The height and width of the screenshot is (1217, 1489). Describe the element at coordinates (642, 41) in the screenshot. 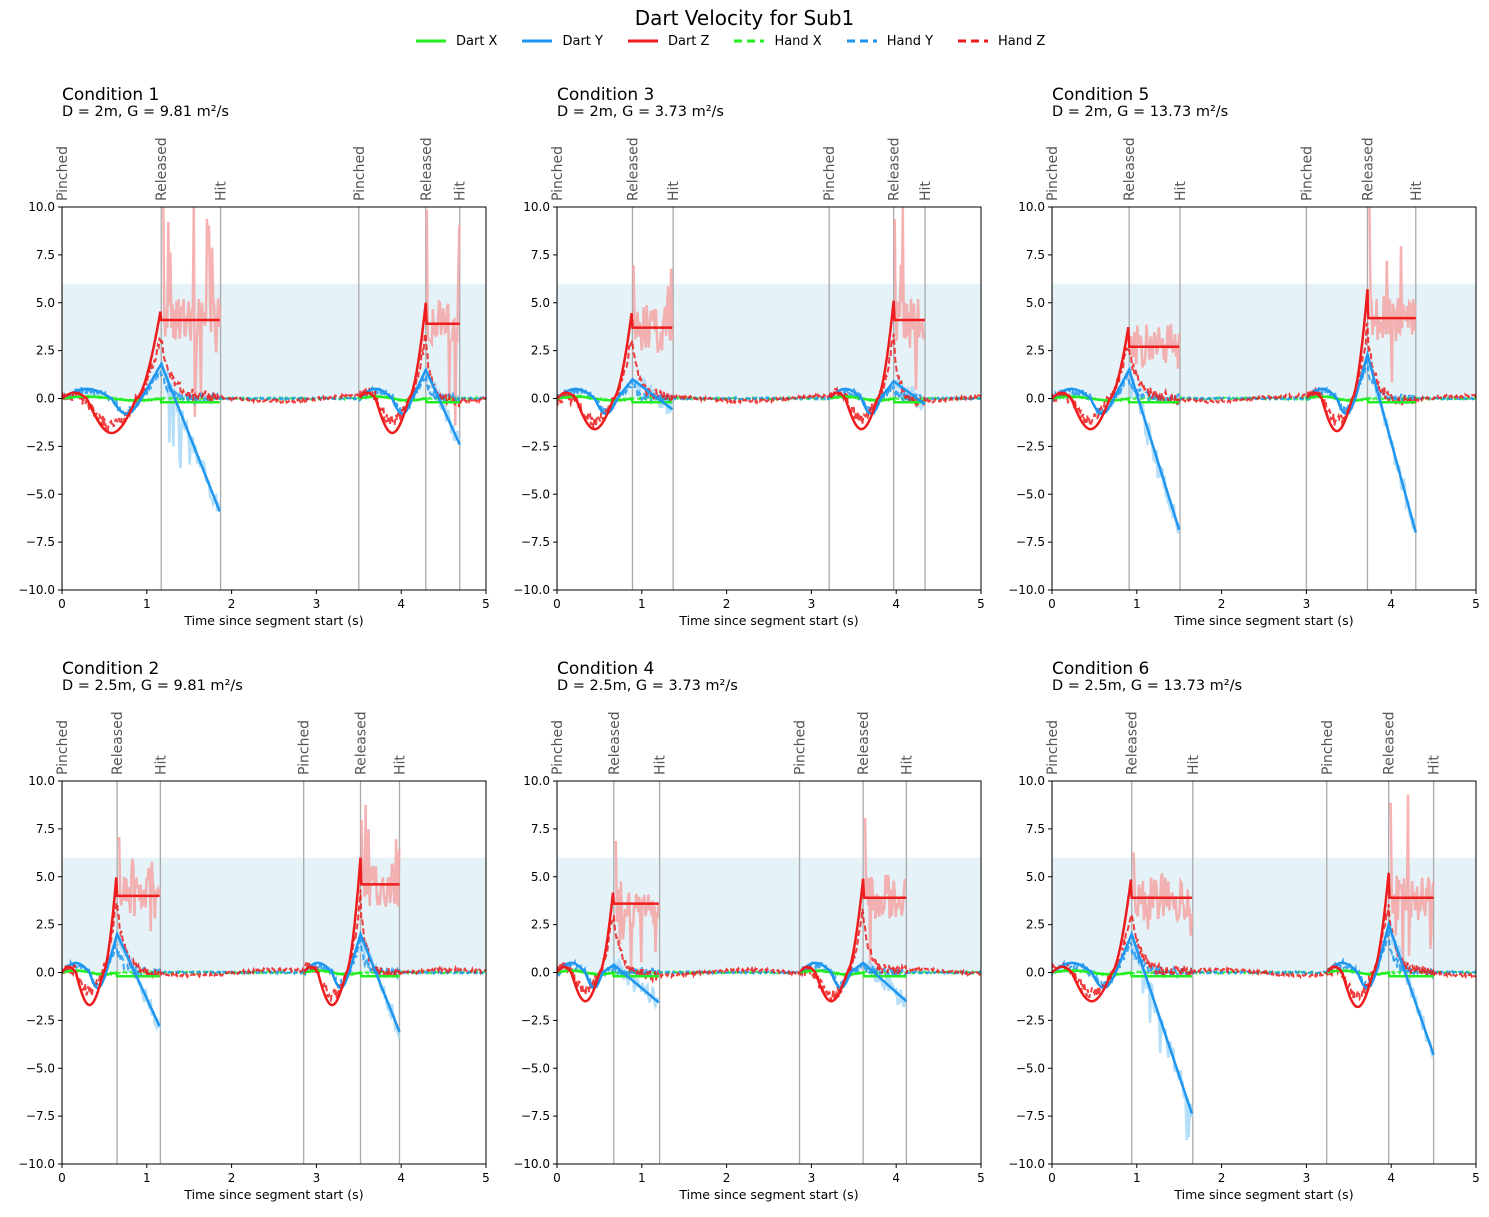

I see `legend-swatch-dart-z` at that location.